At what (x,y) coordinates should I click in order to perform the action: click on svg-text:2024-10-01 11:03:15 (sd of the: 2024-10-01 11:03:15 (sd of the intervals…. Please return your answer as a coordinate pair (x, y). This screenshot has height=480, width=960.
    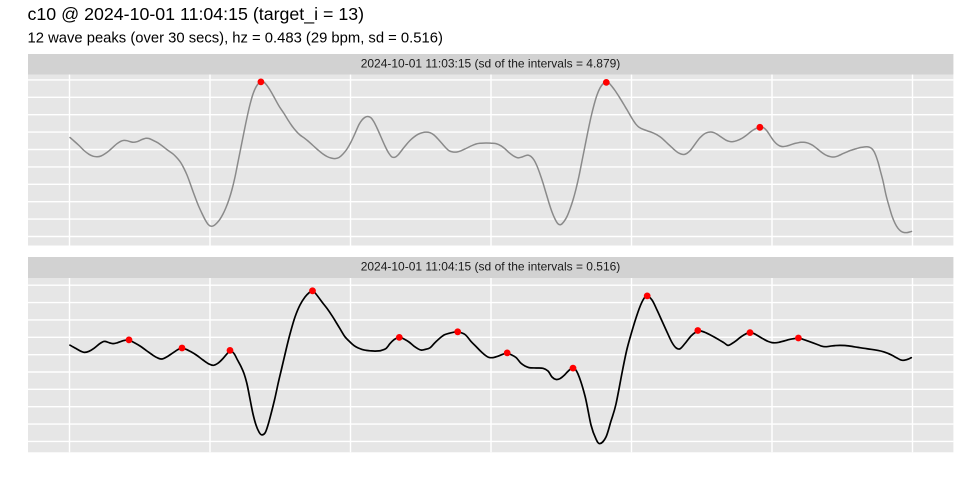
    Looking at the image, I should click on (491, 63).